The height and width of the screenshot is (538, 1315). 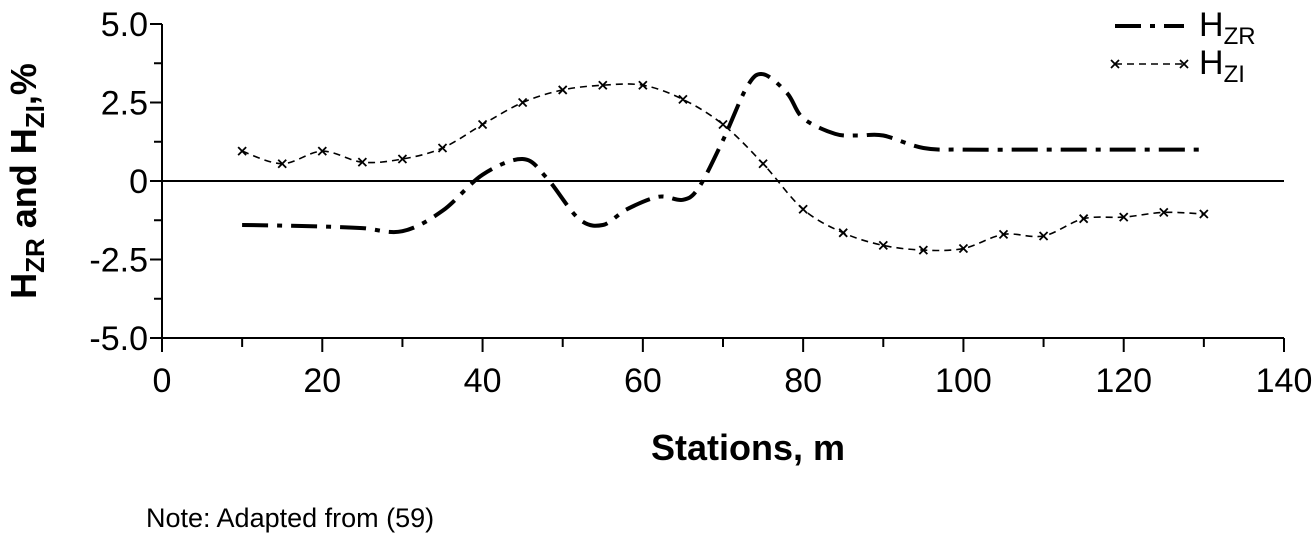 What do you see at coordinates (733, 369) in the screenshot?
I see `x-ticks: 0 20 40 60 80 100 120 140` at bounding box center [733, 369].